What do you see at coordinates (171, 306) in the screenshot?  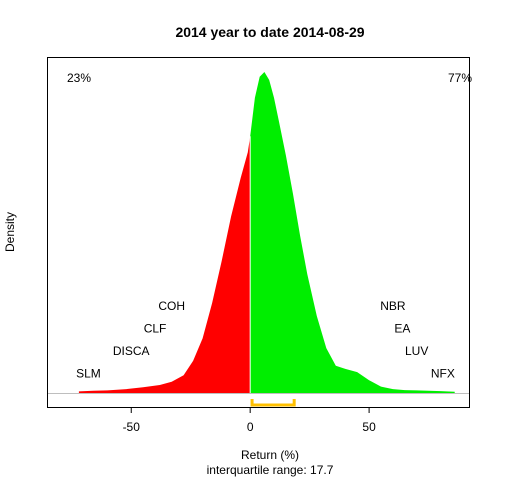 I see `ticker-label-coh: COH` at bounding box center [171, 306].